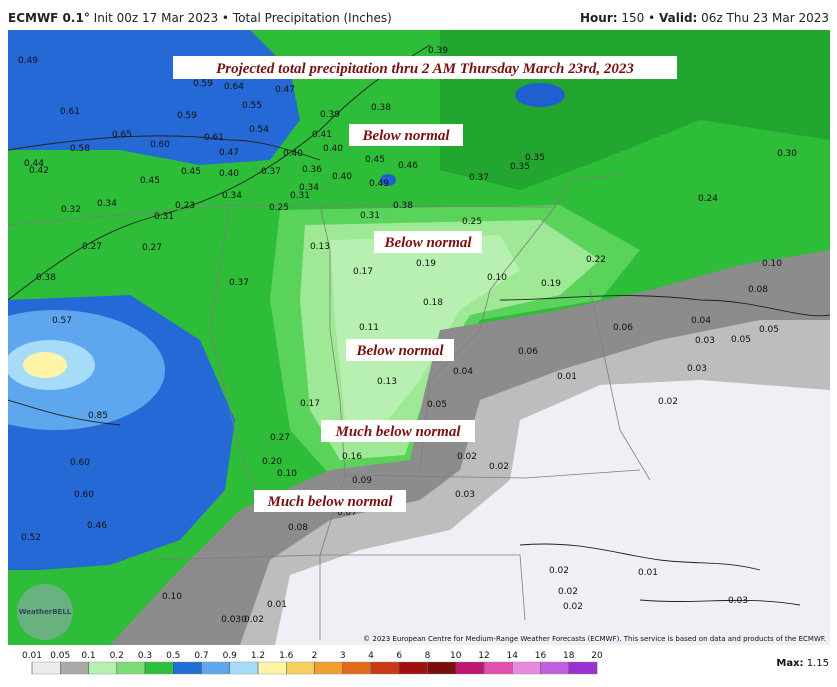  What do you see at coordinates (201, 656) in the screenshot?
I see `legend-tick-label: 0.7` at bounding box center [201, 656].